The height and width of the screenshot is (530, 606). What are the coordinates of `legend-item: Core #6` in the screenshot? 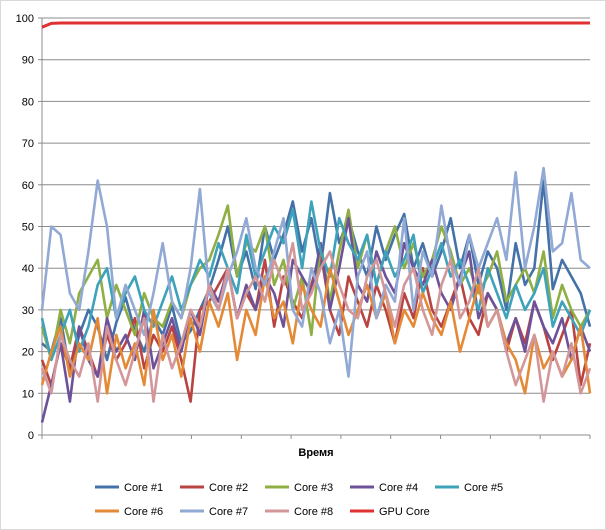 It's located at (129, 512).